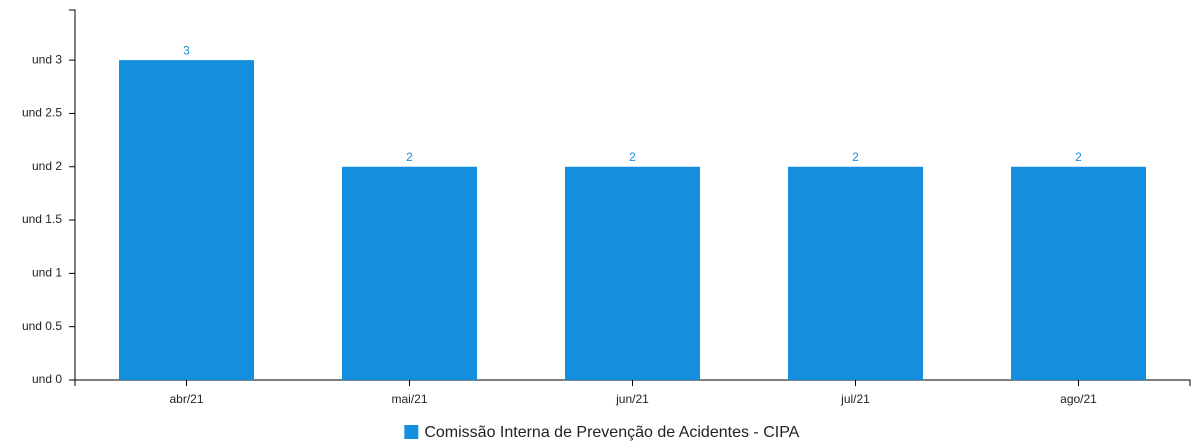 The height and width of the screenshot is (445, 1194). Describe the element at coordinates (186, 399) in the screenshot. I see `x-tick-label: abr/21` at that location.